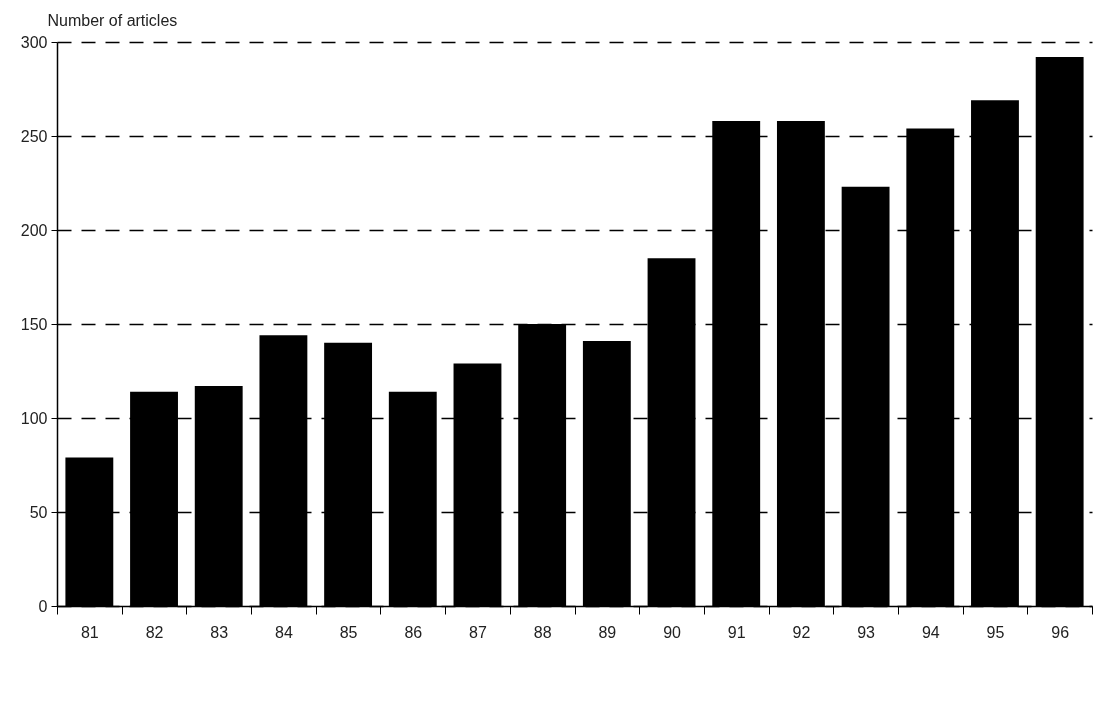 This screenshot has width=1101, height=704. What do you see at coordinates (112, 20) in the screenshot?
I see `y-axis-title: Number of articles` at bounding box center [112, 20].